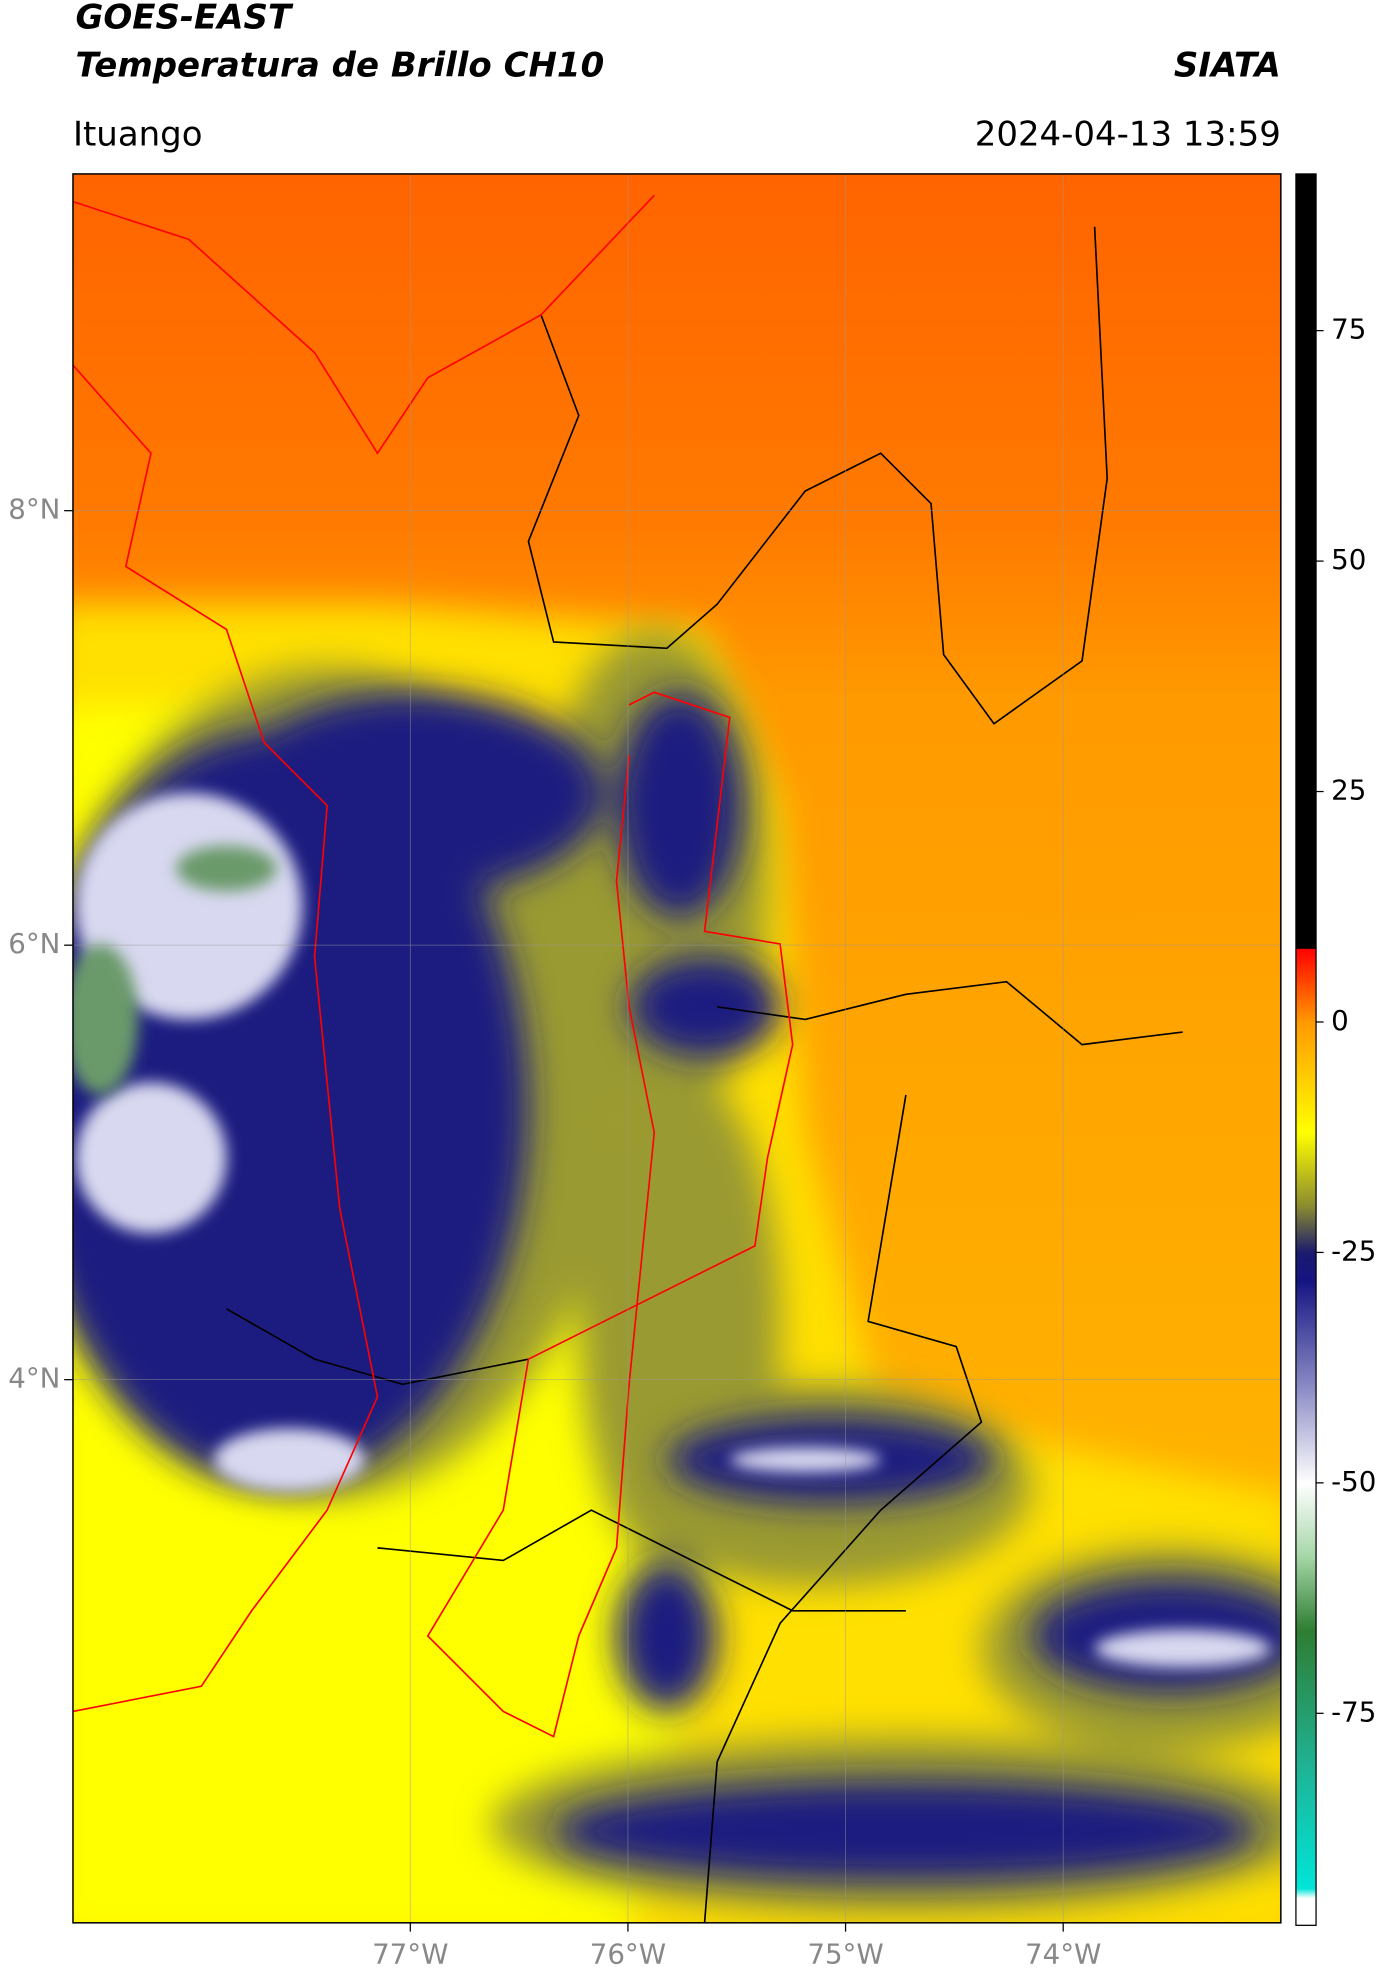  I want to click on colorbar-tick-label: 0, so click(1340, 1020).